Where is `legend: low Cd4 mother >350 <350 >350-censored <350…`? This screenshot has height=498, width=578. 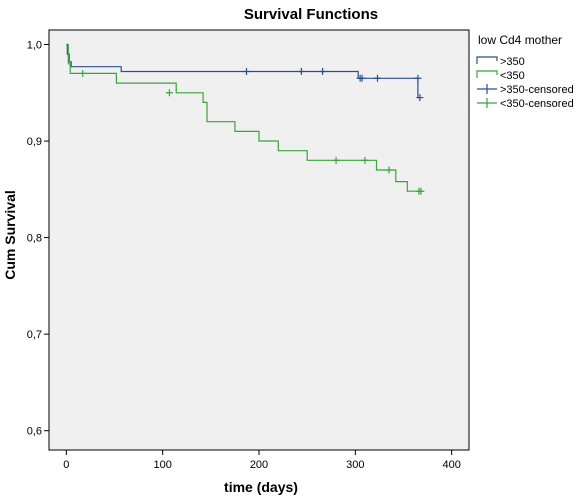 legend: low Cd4 mother >350 <350 >350-censored <350… is located at coordinates (525, 71).